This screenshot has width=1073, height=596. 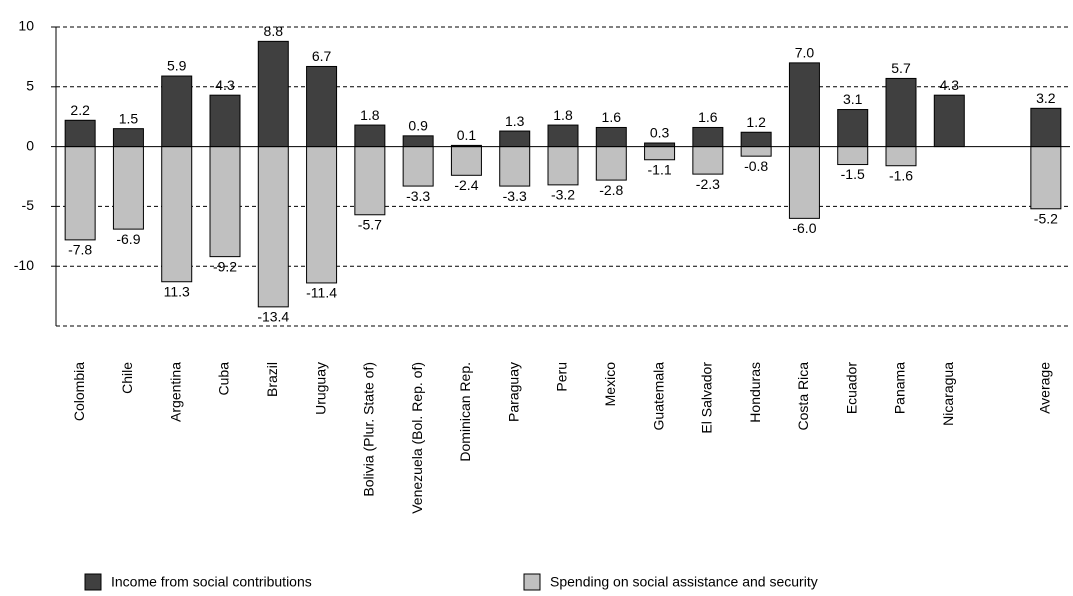 I want to click on value-label: -3.2, so click(x=563, y=195).